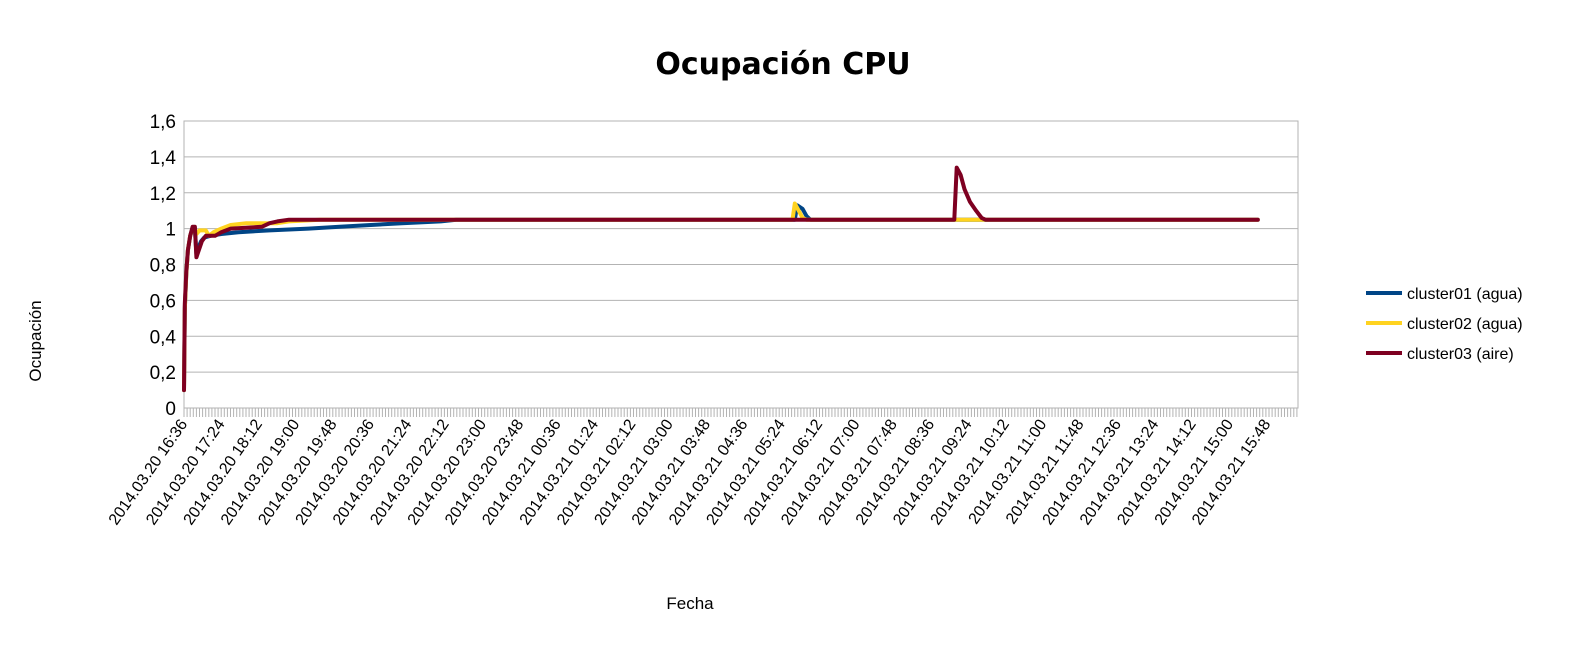  I want to click on y-tick-label: 0,2, so click(163, 373).